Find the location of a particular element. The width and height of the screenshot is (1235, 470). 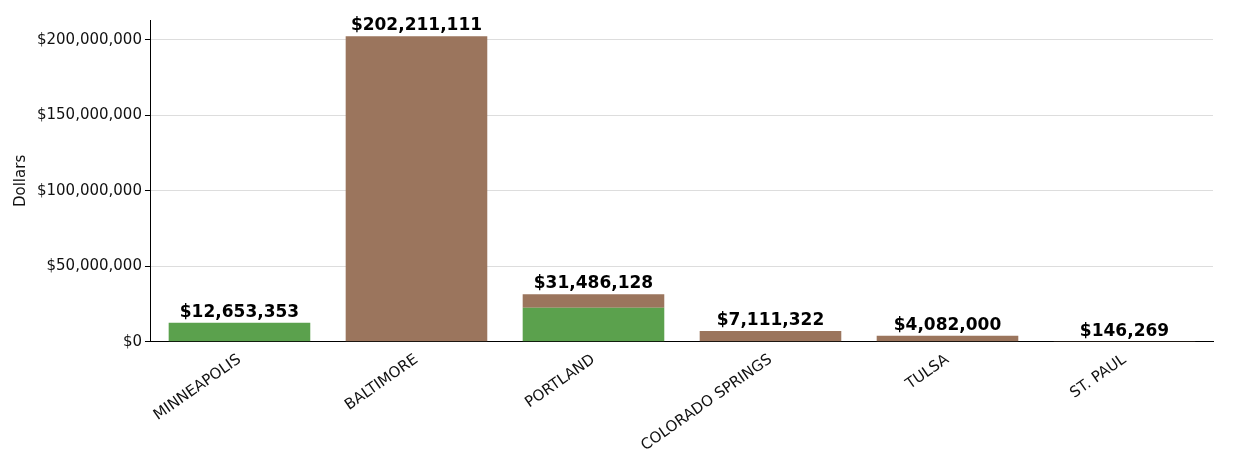

y-tick-label: $0 is located at coordinates (132, 340).